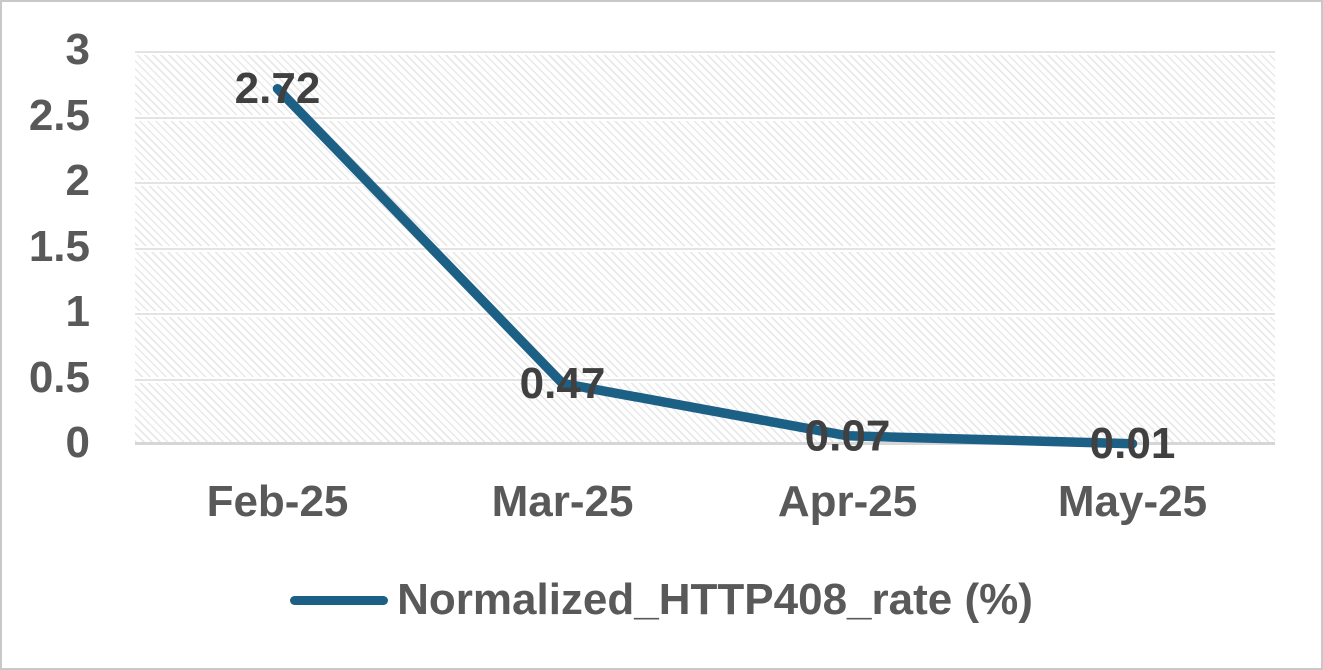 The width and height of the screenshot is (1323, 670). I want to click on x-tick-label: Apr-25, so click(847, 501).